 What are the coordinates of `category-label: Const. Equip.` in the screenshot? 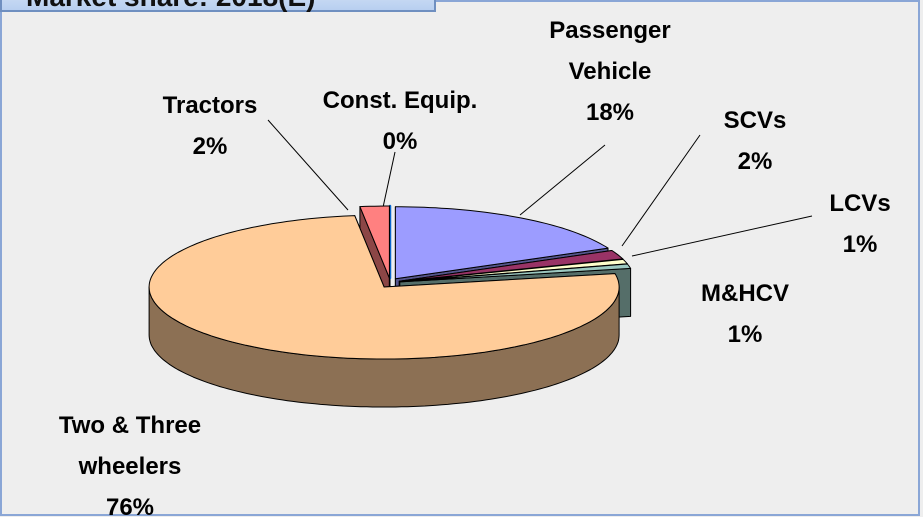 It's located at (400, 100).